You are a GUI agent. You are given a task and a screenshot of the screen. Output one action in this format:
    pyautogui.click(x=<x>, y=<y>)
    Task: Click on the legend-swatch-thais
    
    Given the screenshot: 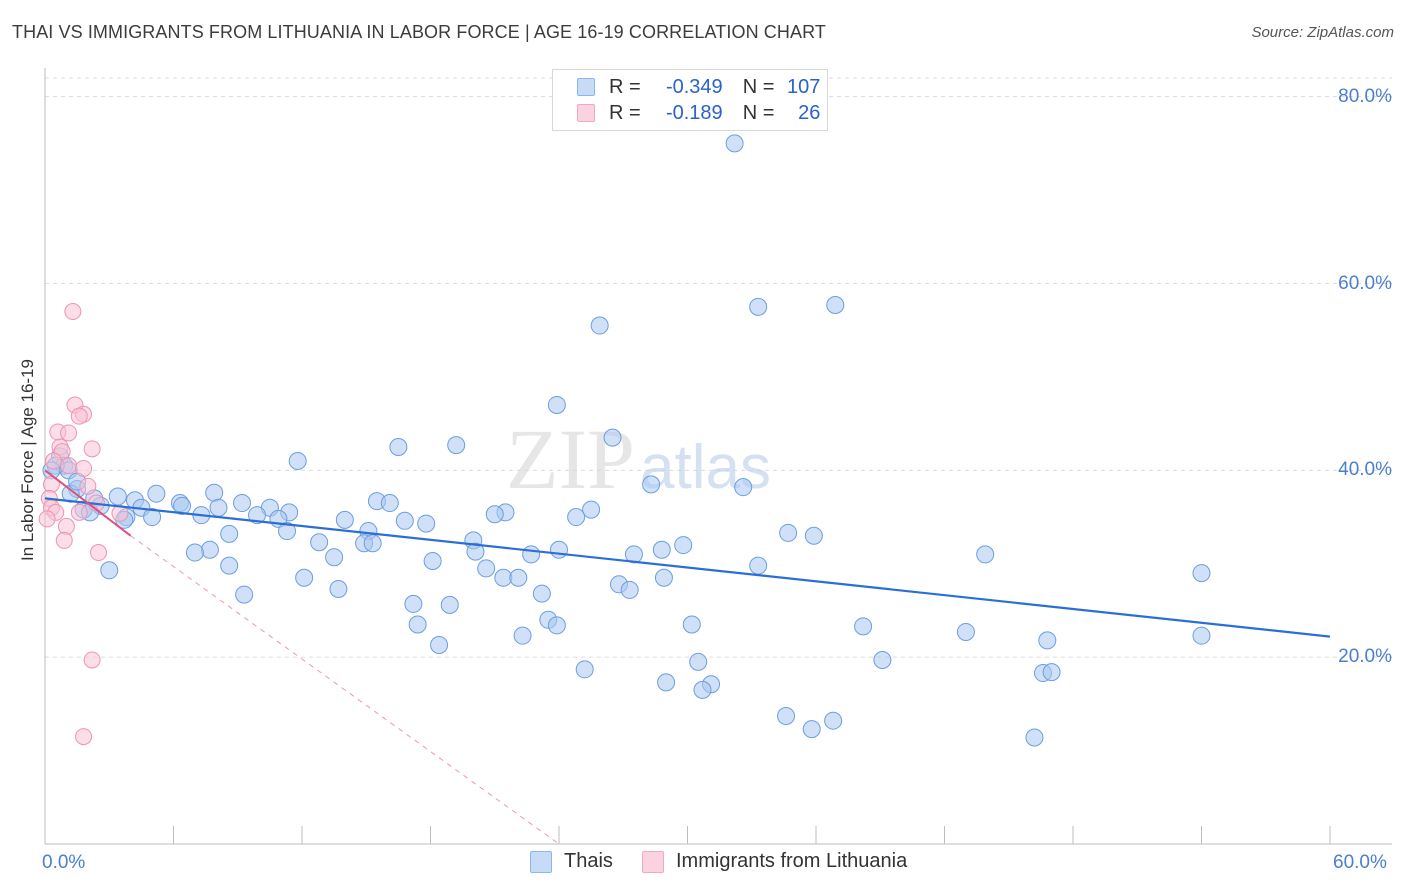 What is the action you would take?
    pyautogui.click(x=586, y=87)
    